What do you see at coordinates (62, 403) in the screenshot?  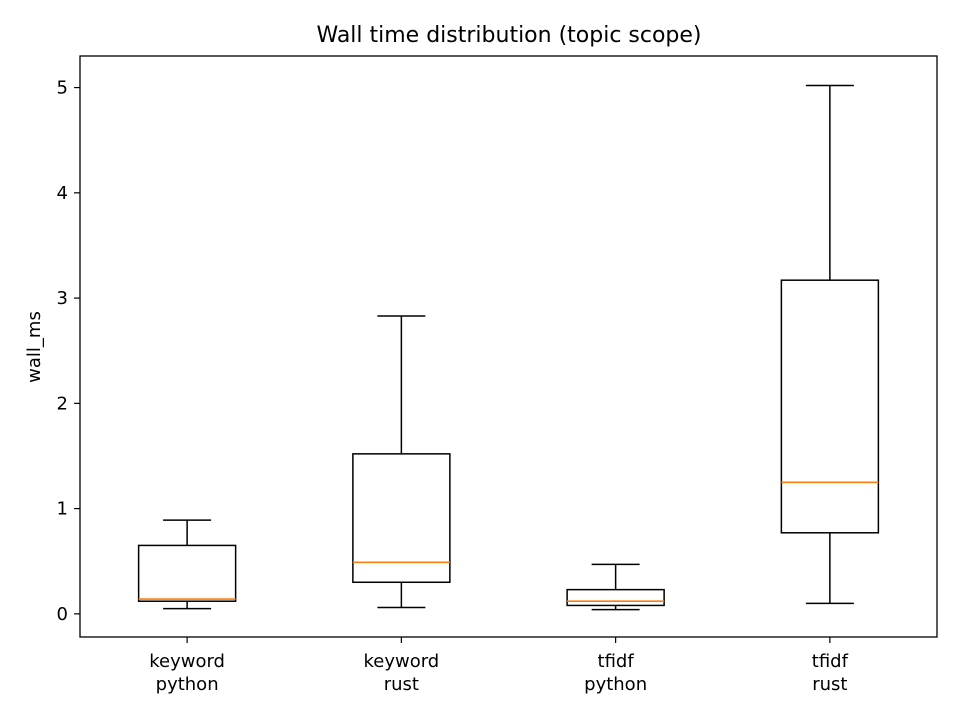 I see `y-tick-label-2: 2` at bounding box center [62, 403].